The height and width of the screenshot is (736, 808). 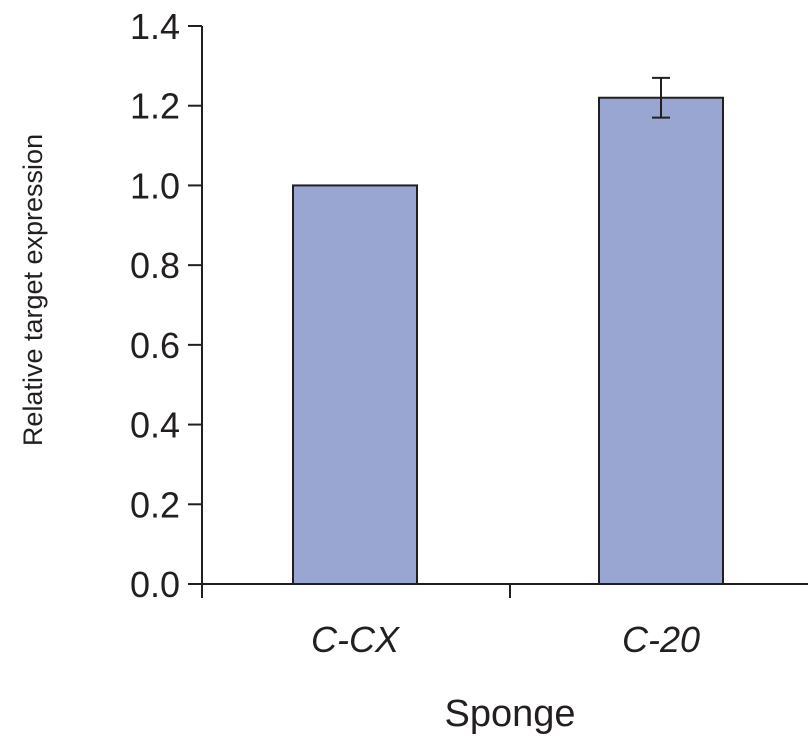 I want to click on x-category-label: C-20, so click(x=661, y=639).